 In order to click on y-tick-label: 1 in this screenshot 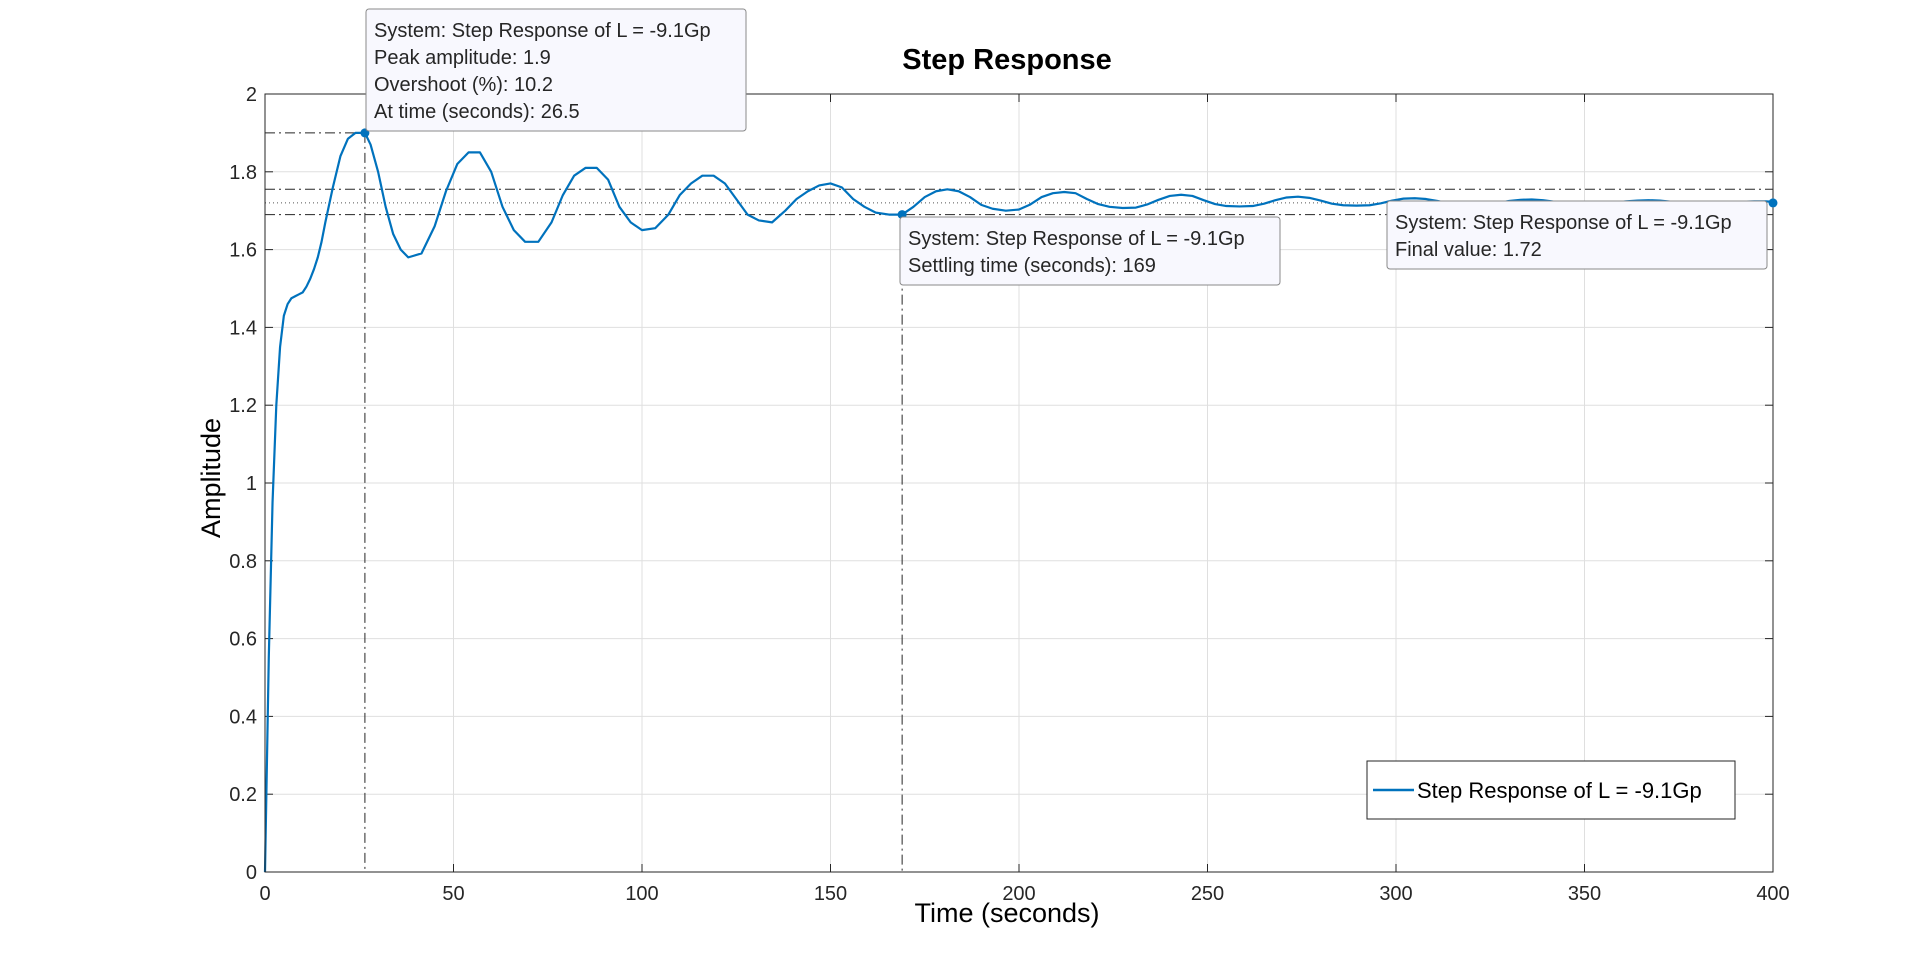, I will do `click(251, 484)`.